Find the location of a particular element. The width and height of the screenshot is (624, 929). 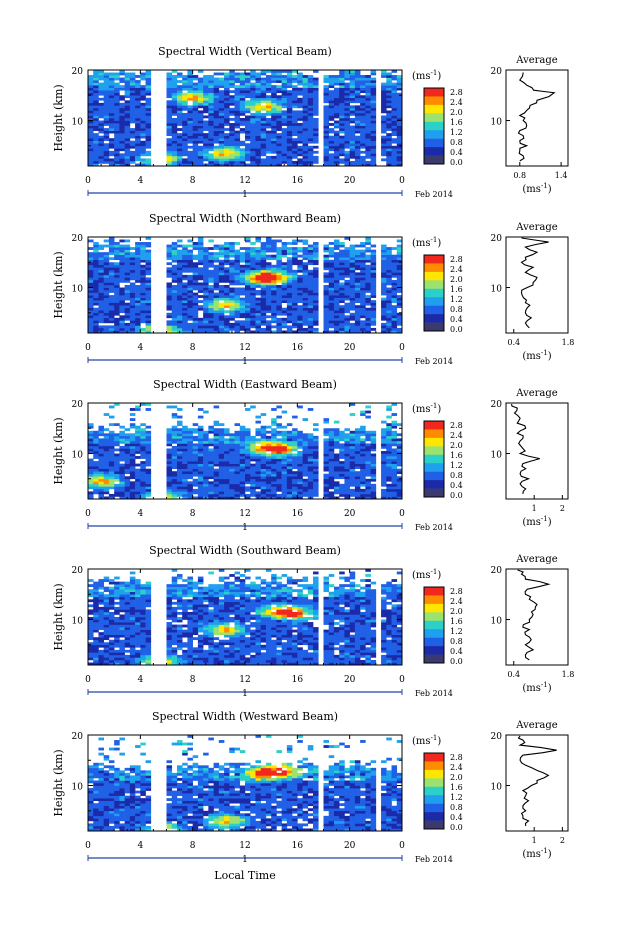

colorbar-swatch is located at coordinates (434, 293).